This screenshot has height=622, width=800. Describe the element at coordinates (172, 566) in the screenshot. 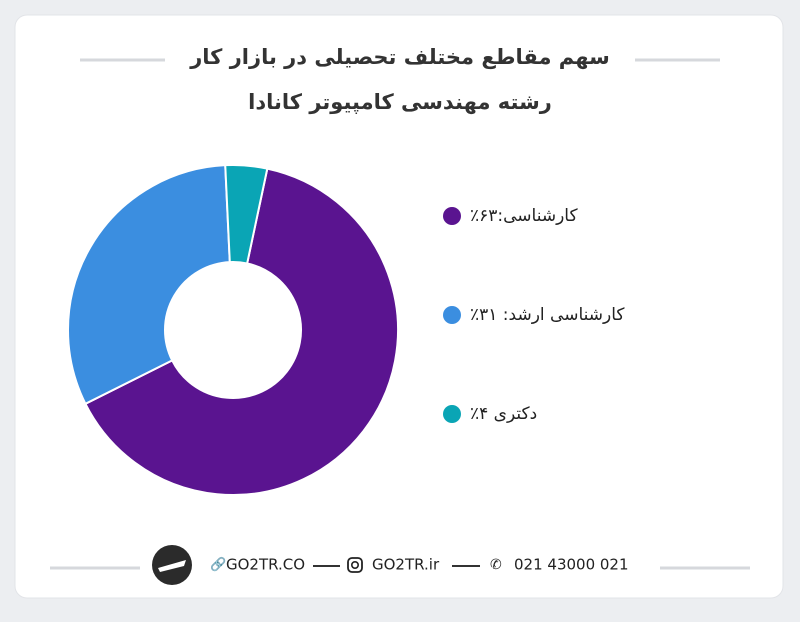

I see `logo-plane` at that location.